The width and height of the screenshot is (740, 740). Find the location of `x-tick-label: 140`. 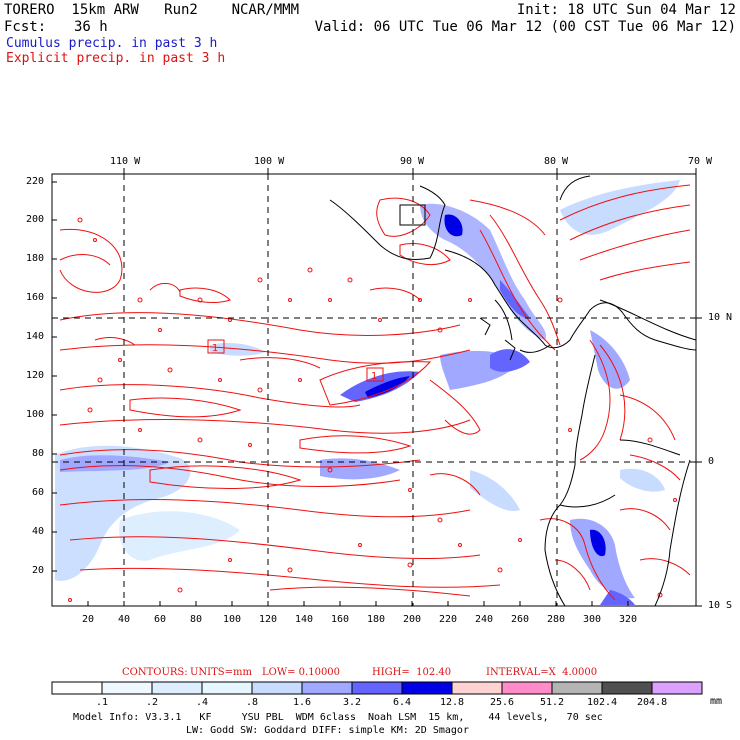

x-tick-label: 140 is located at coordinates (304, 619).